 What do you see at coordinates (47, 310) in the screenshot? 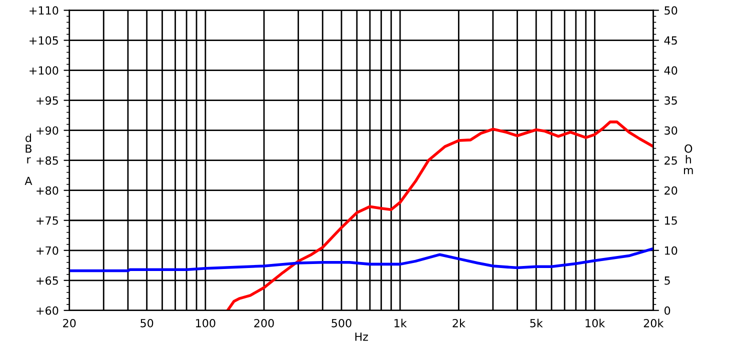
I see `y-tick-label: +60` at bounding box center [47, 310].